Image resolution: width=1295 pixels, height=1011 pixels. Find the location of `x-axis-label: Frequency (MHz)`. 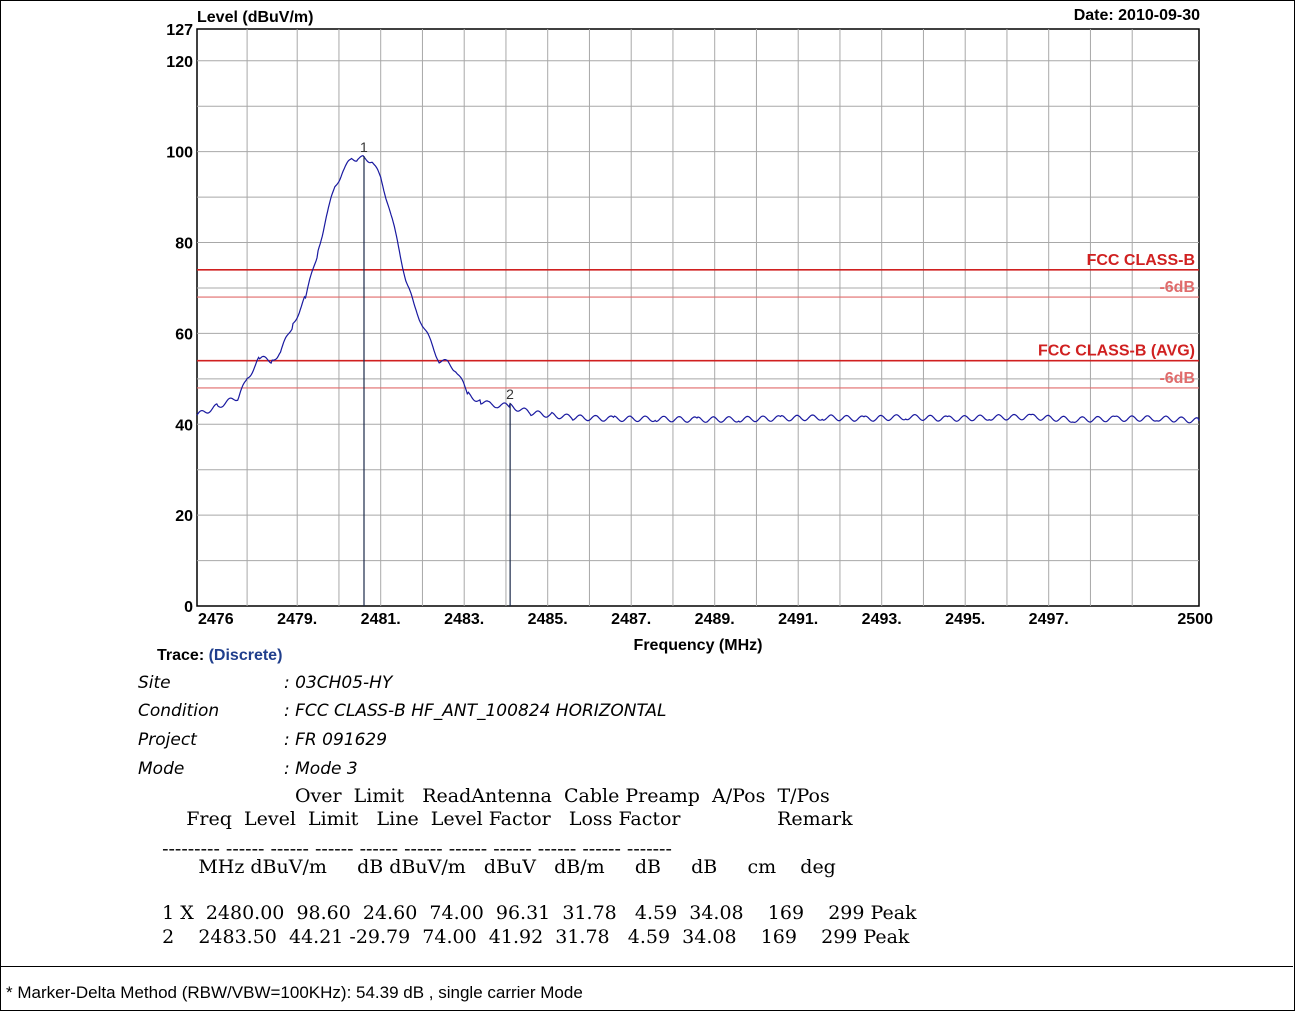

x-axis-label: Frequency (MHz) is located at coordinates (698, 645).